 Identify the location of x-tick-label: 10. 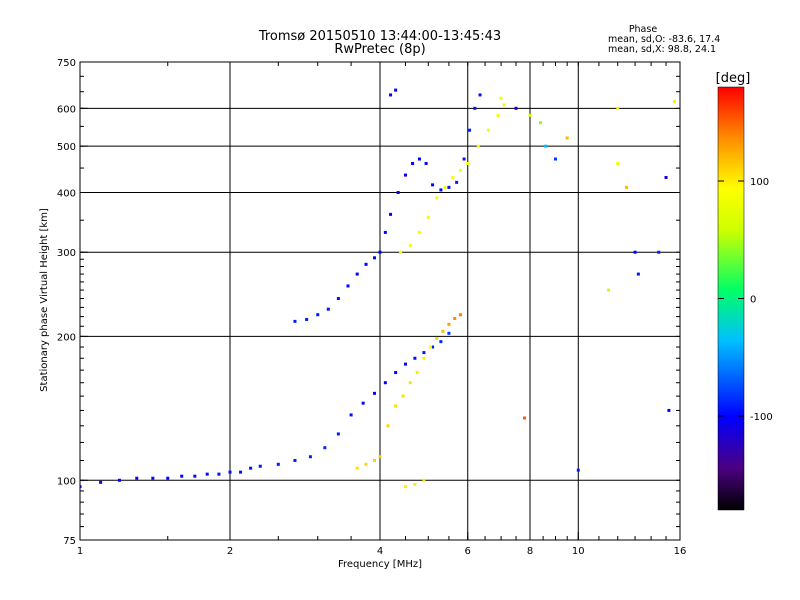
(578, 551).